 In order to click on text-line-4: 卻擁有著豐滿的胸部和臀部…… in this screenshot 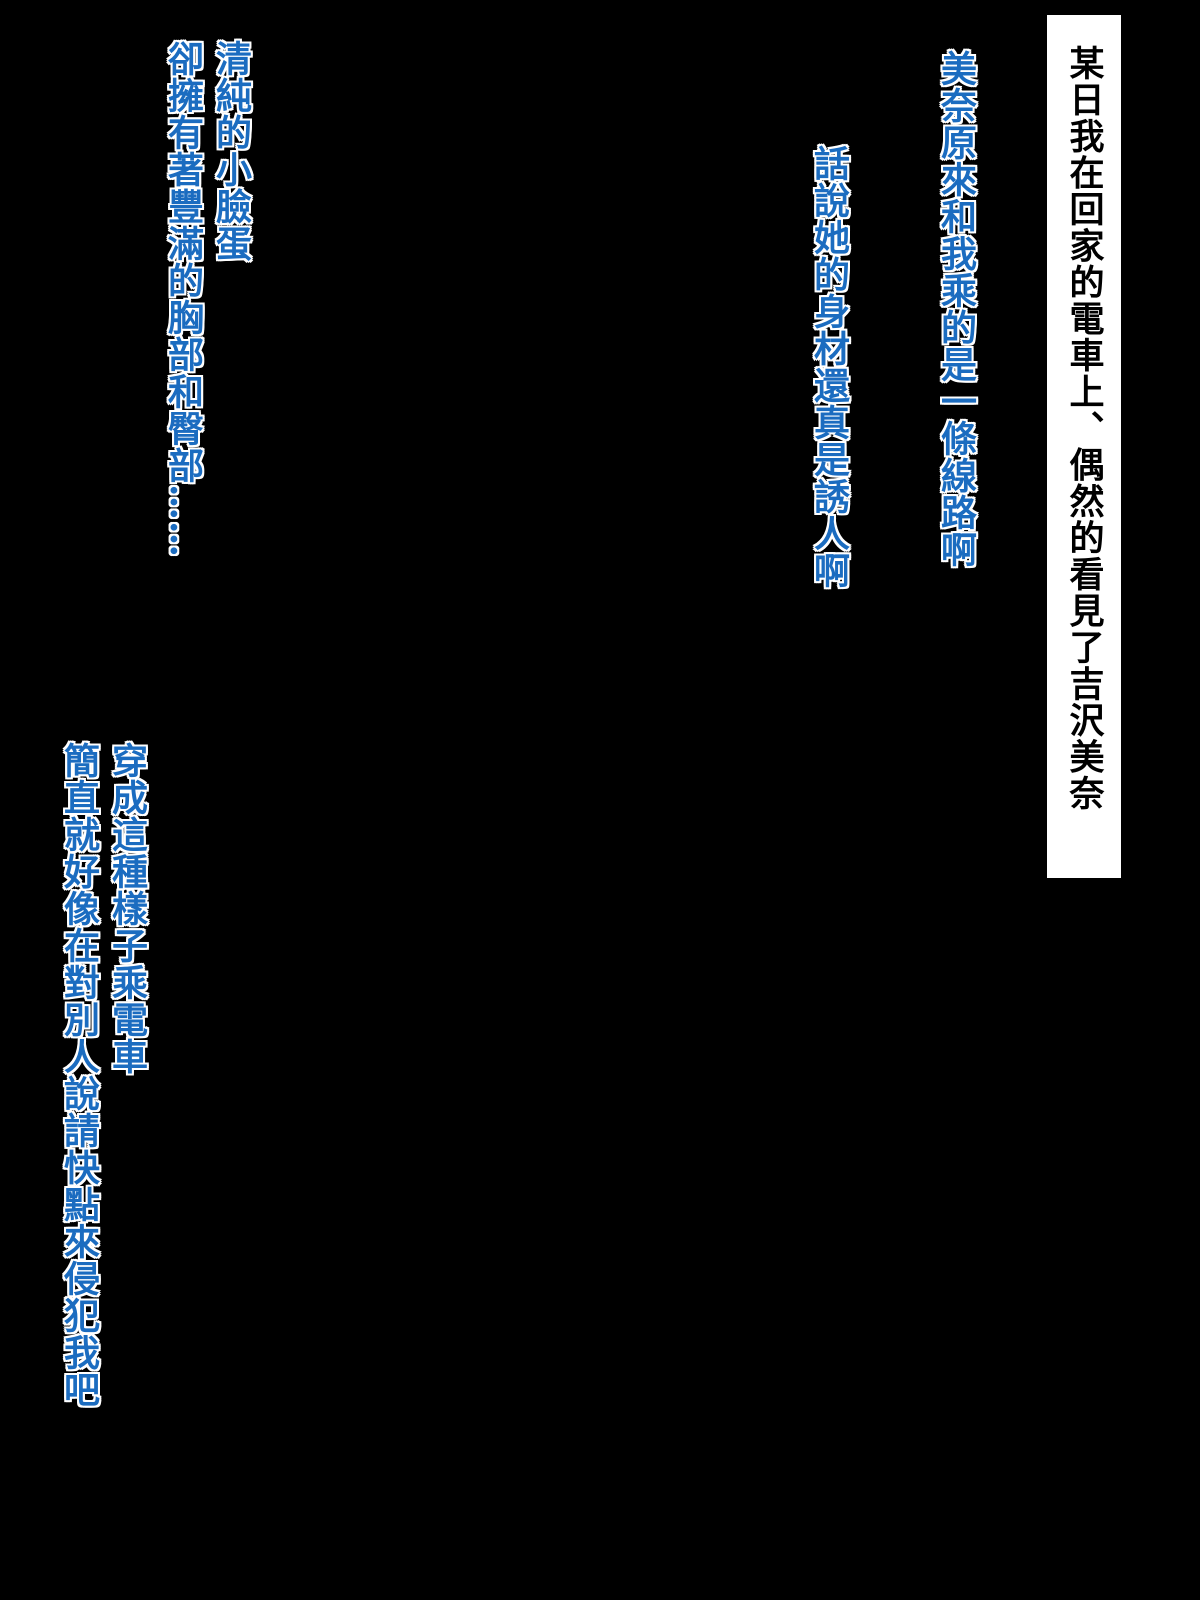, I will do `click(183, 299)`.